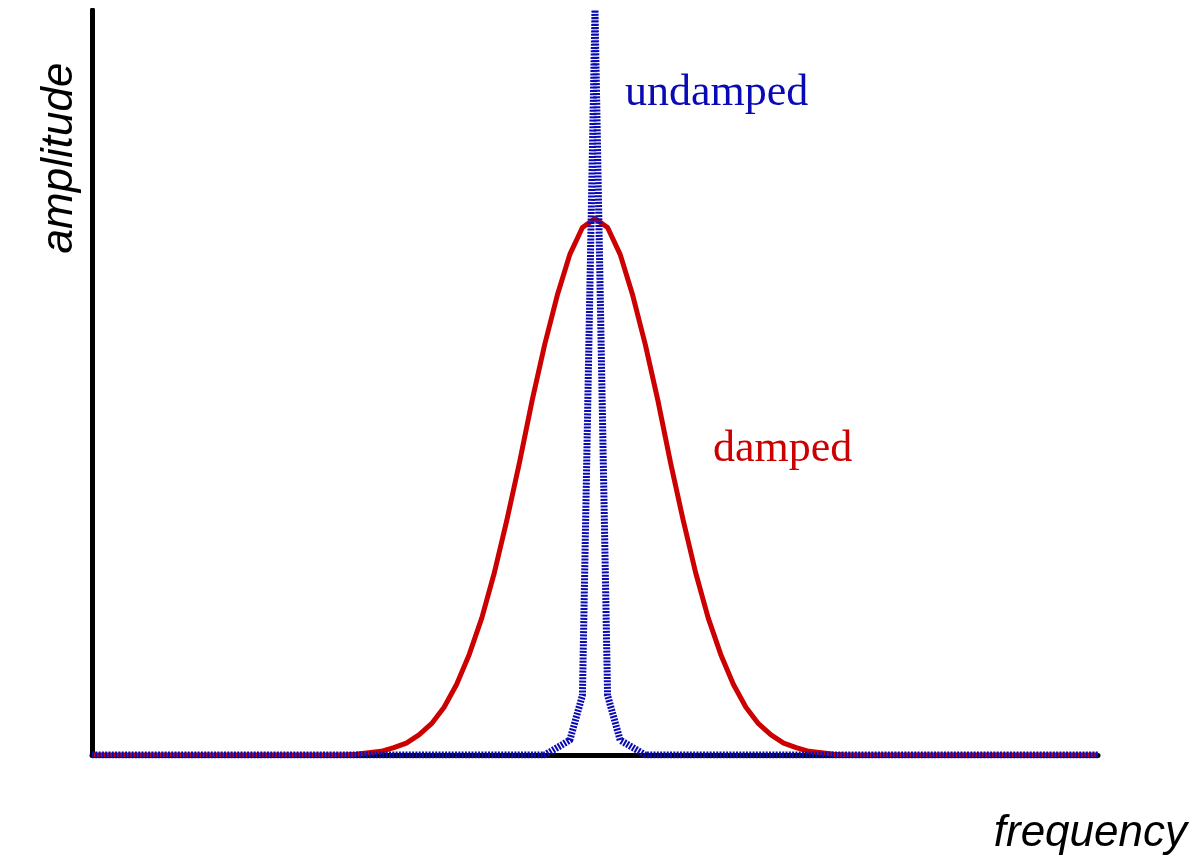 Image resolution: width=1199 pixels, height=864 pixels. Describe the element at coordinates (1091, 830) in the screenshot. I see `x-axis-title: frequency` at that location.